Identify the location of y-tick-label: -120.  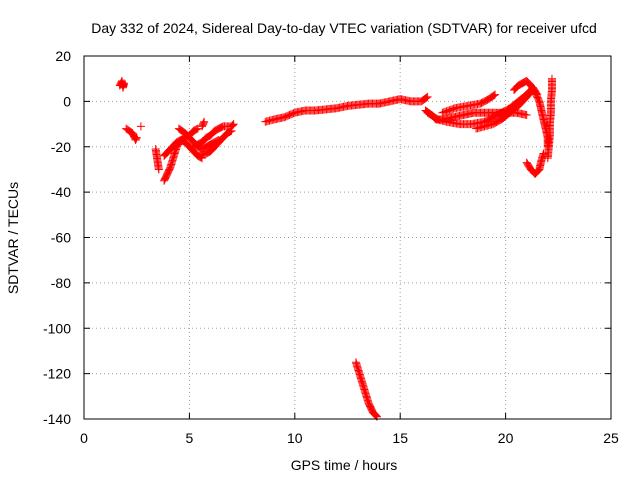
(57, 374).